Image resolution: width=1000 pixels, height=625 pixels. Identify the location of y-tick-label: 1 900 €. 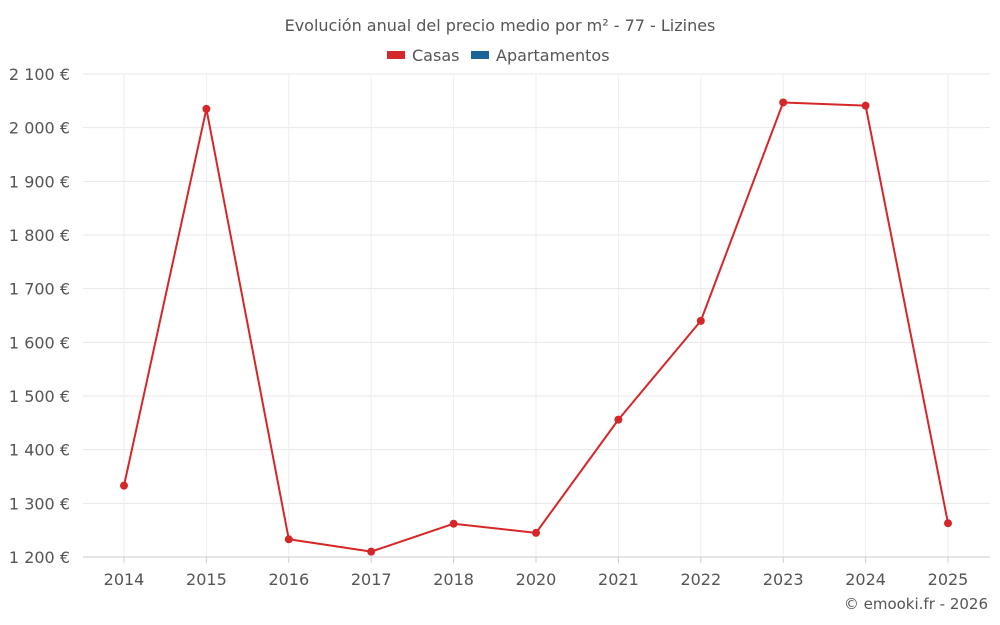
(39, 181).